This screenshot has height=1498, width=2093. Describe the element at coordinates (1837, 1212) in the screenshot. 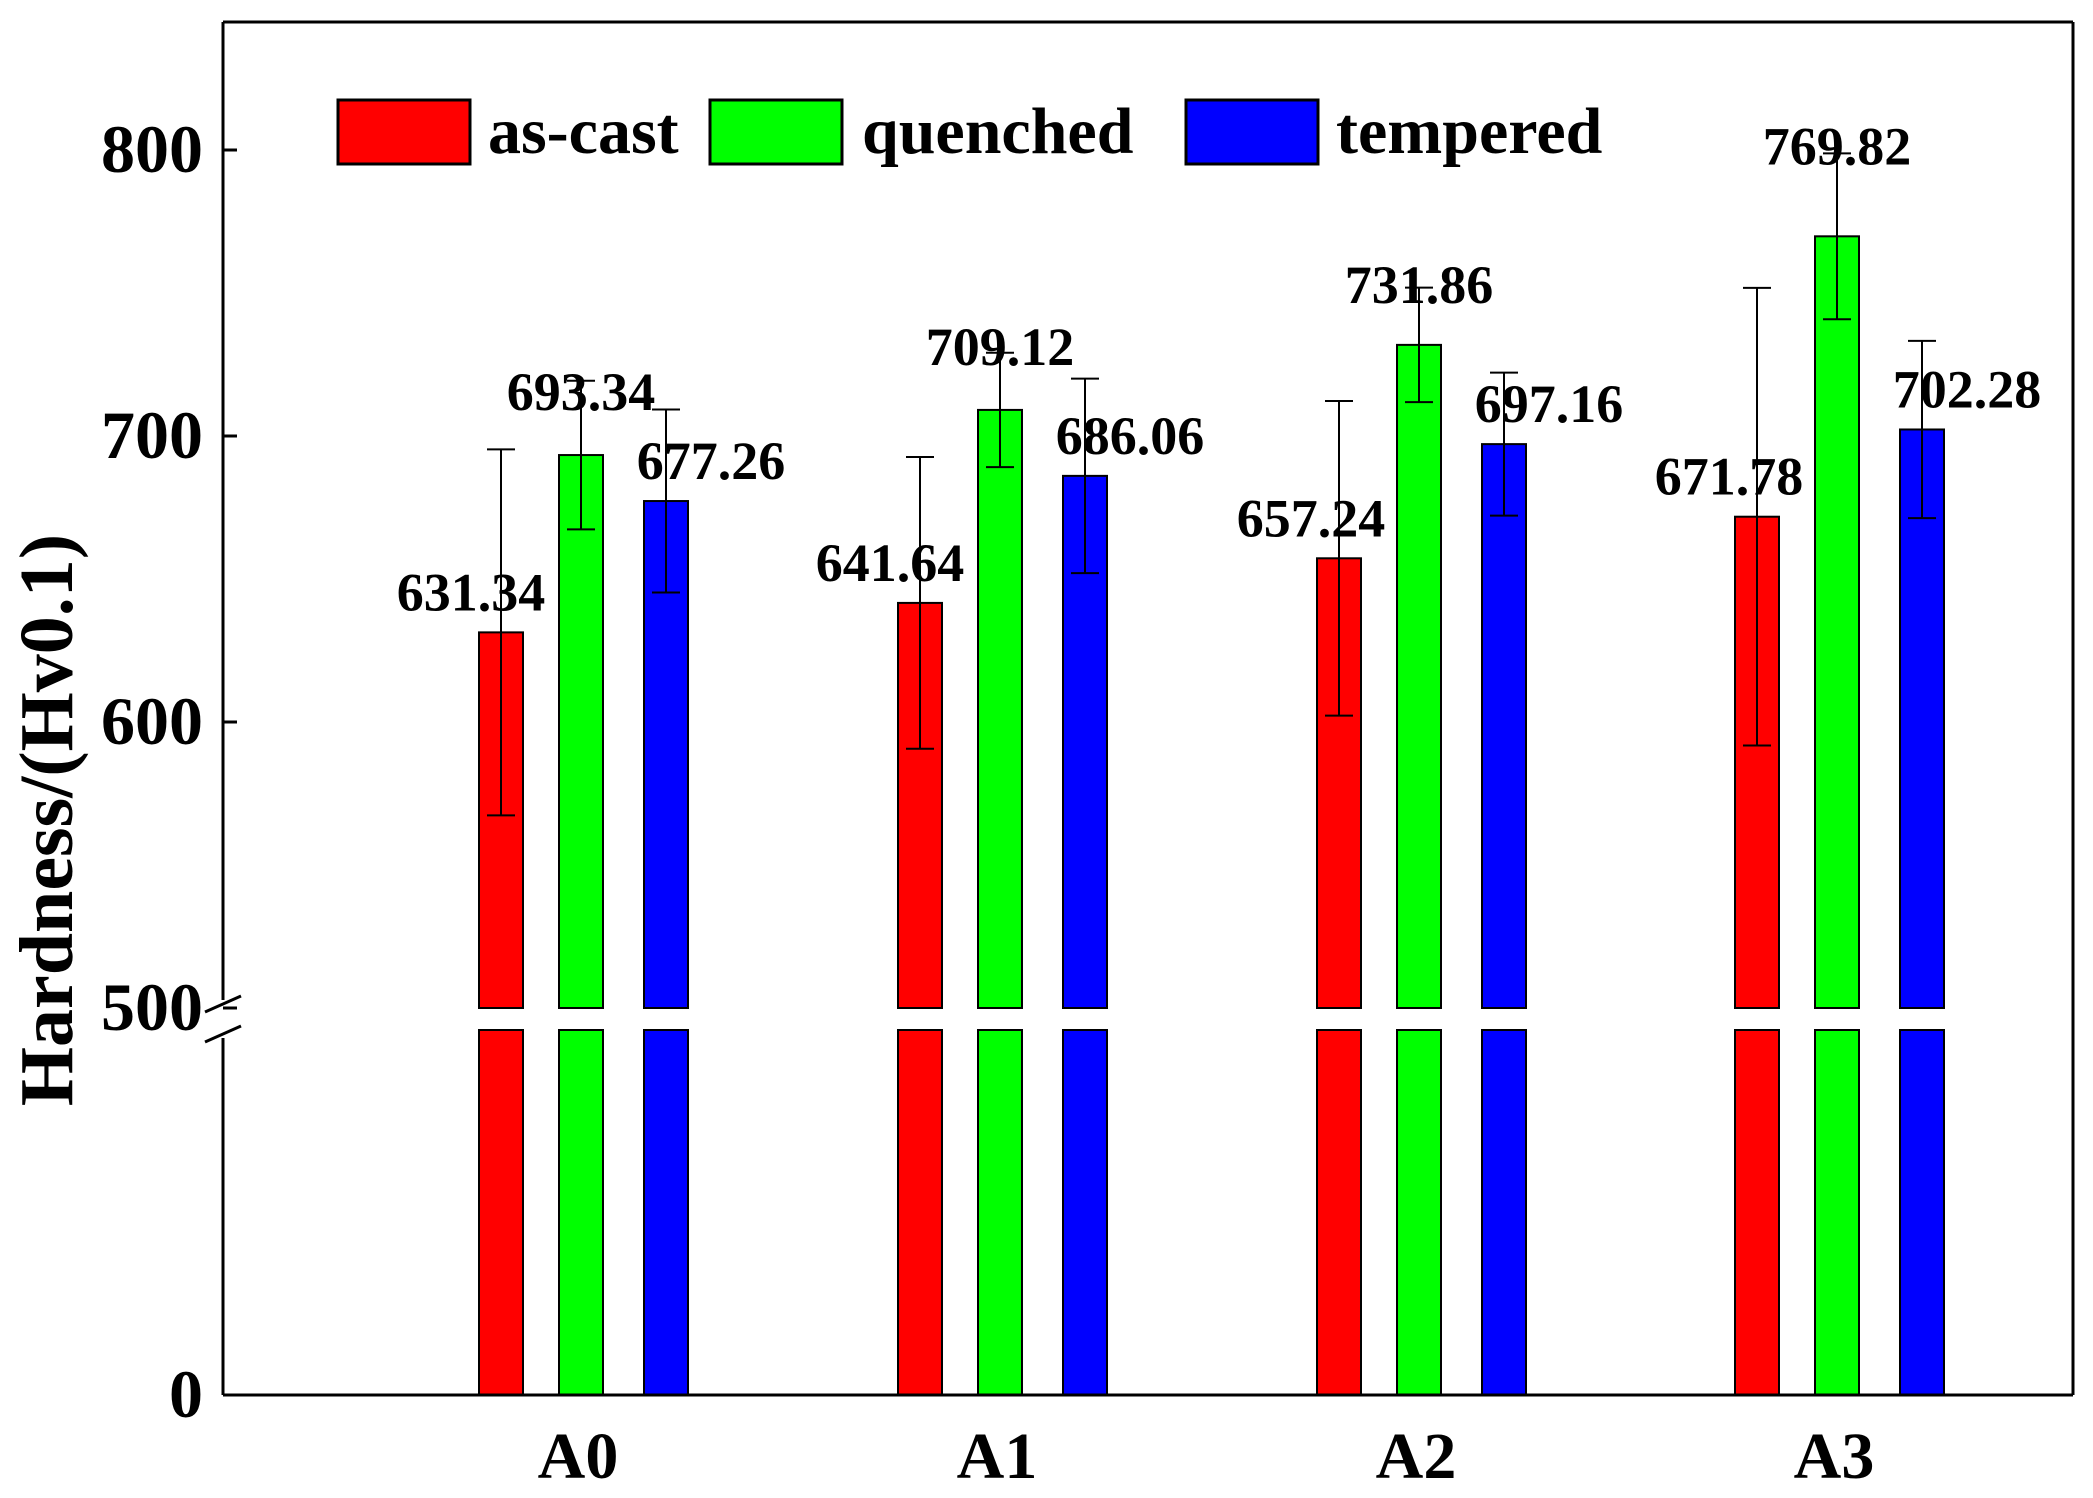

I see `bar-quenched-A3-lower` at that location.